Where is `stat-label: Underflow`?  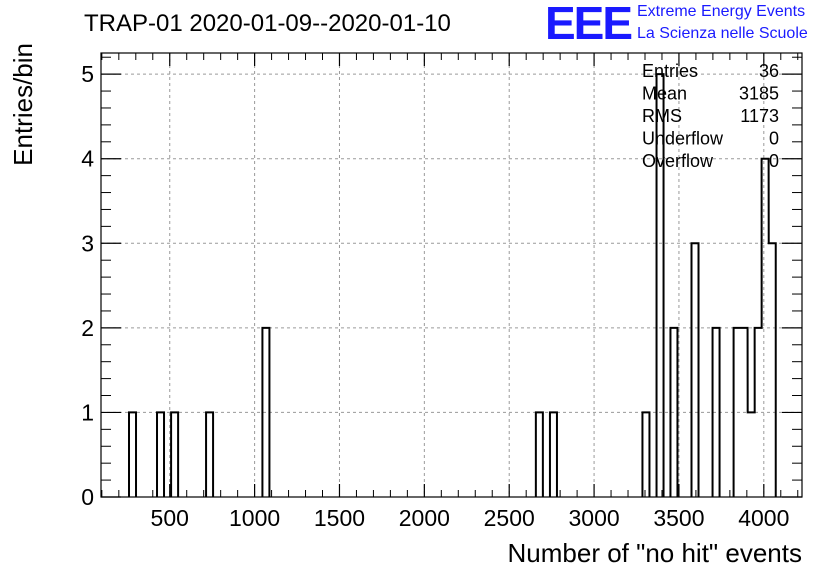 stat-label: Underflow is located at coordinates (683, 139).